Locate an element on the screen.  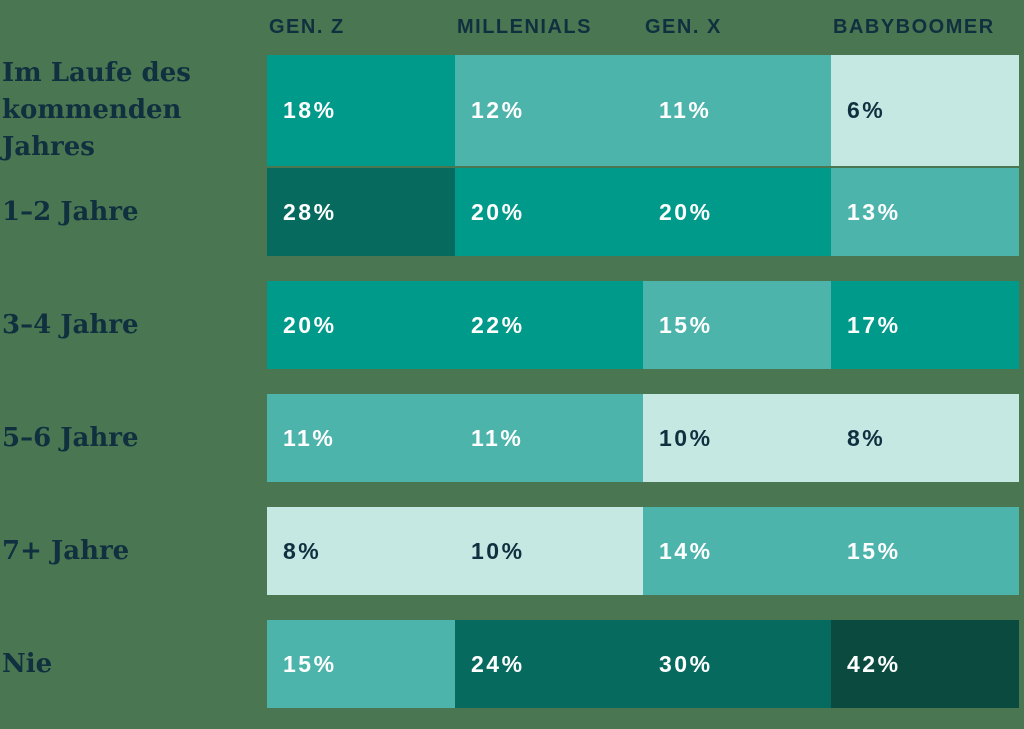
column-header-babyboomer: BABYBOOMER is located at coordinates (914, 27).